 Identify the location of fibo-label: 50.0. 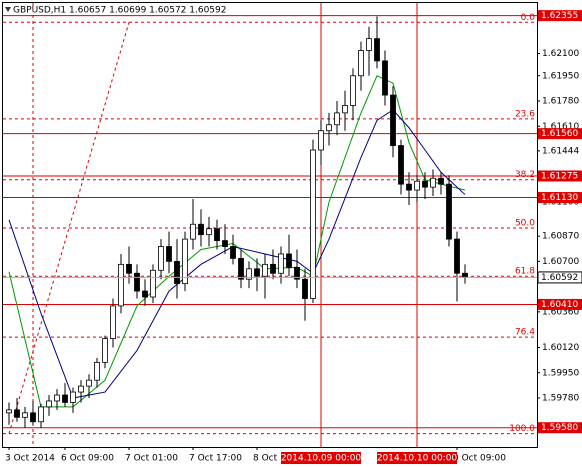
(525, 223).